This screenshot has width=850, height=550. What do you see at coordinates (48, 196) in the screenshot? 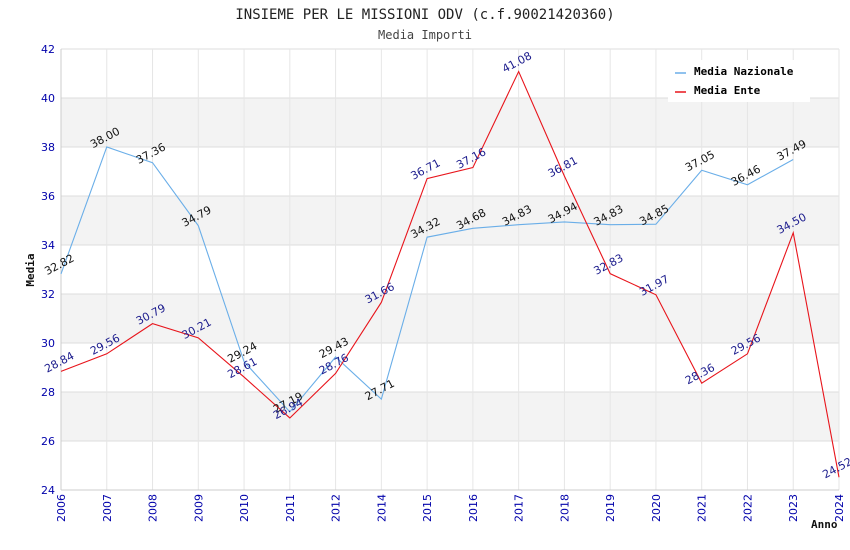
I see `y-tick-label: 36` at bounding box center [48, 196].